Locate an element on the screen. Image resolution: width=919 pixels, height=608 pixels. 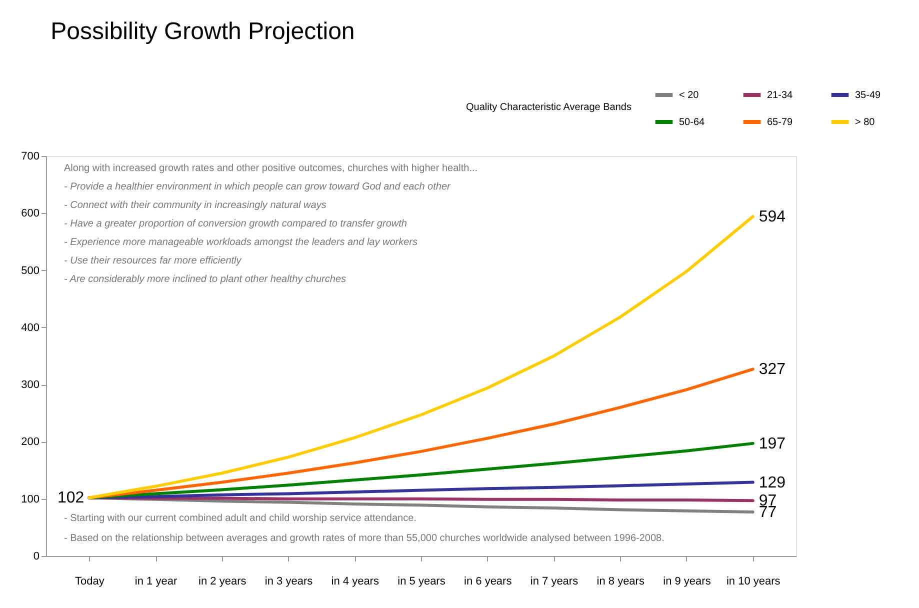
x-tick-label: in 9 years is located at coordinates (687, 582).